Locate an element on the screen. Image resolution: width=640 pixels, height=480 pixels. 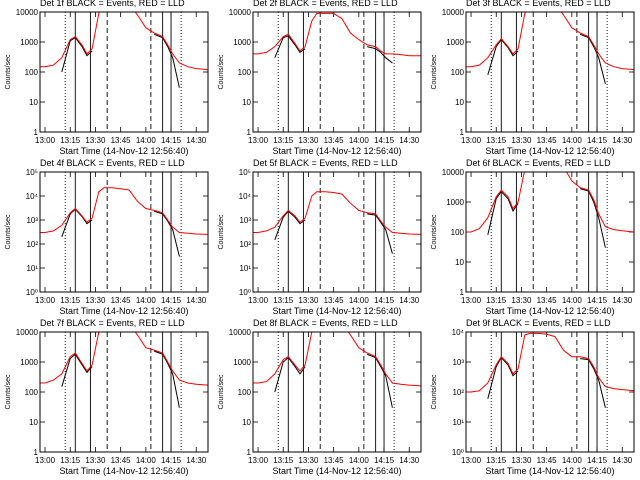
panel-title: Det 7f BLACK = Events, RED = LLD is located at coordinates (112, 323).